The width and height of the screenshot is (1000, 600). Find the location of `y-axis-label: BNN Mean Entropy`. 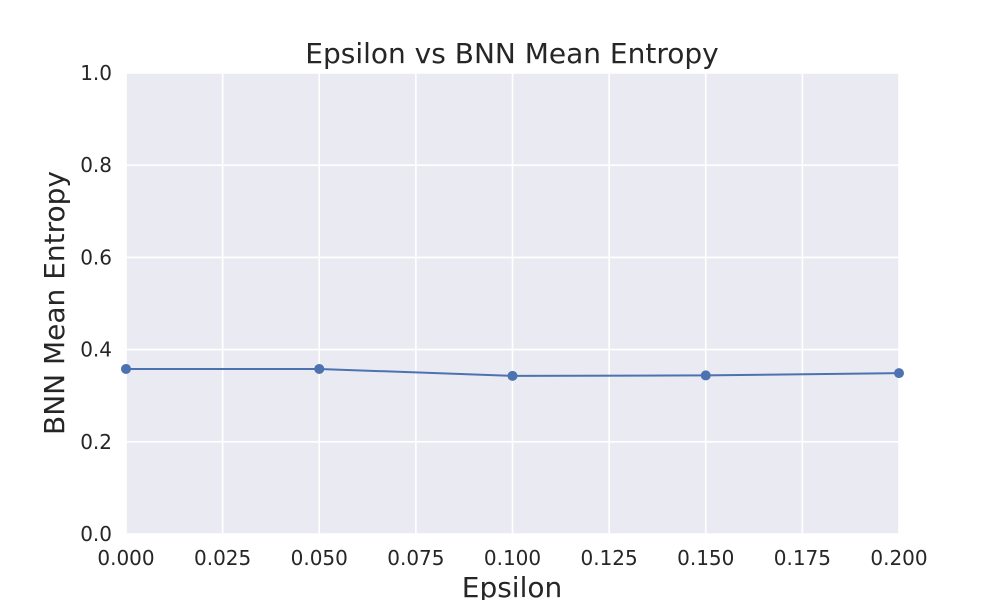

y-axis-label: BNN Mean Entropy is located at coordinates (54, 303).